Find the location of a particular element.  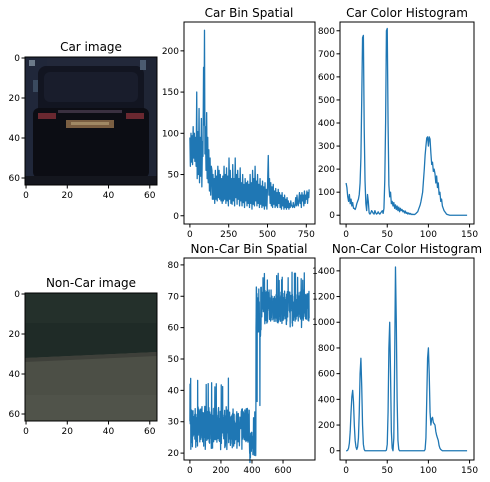

car-bin-spatial-ytick-label: 100 is located at coordinates (170, 134).